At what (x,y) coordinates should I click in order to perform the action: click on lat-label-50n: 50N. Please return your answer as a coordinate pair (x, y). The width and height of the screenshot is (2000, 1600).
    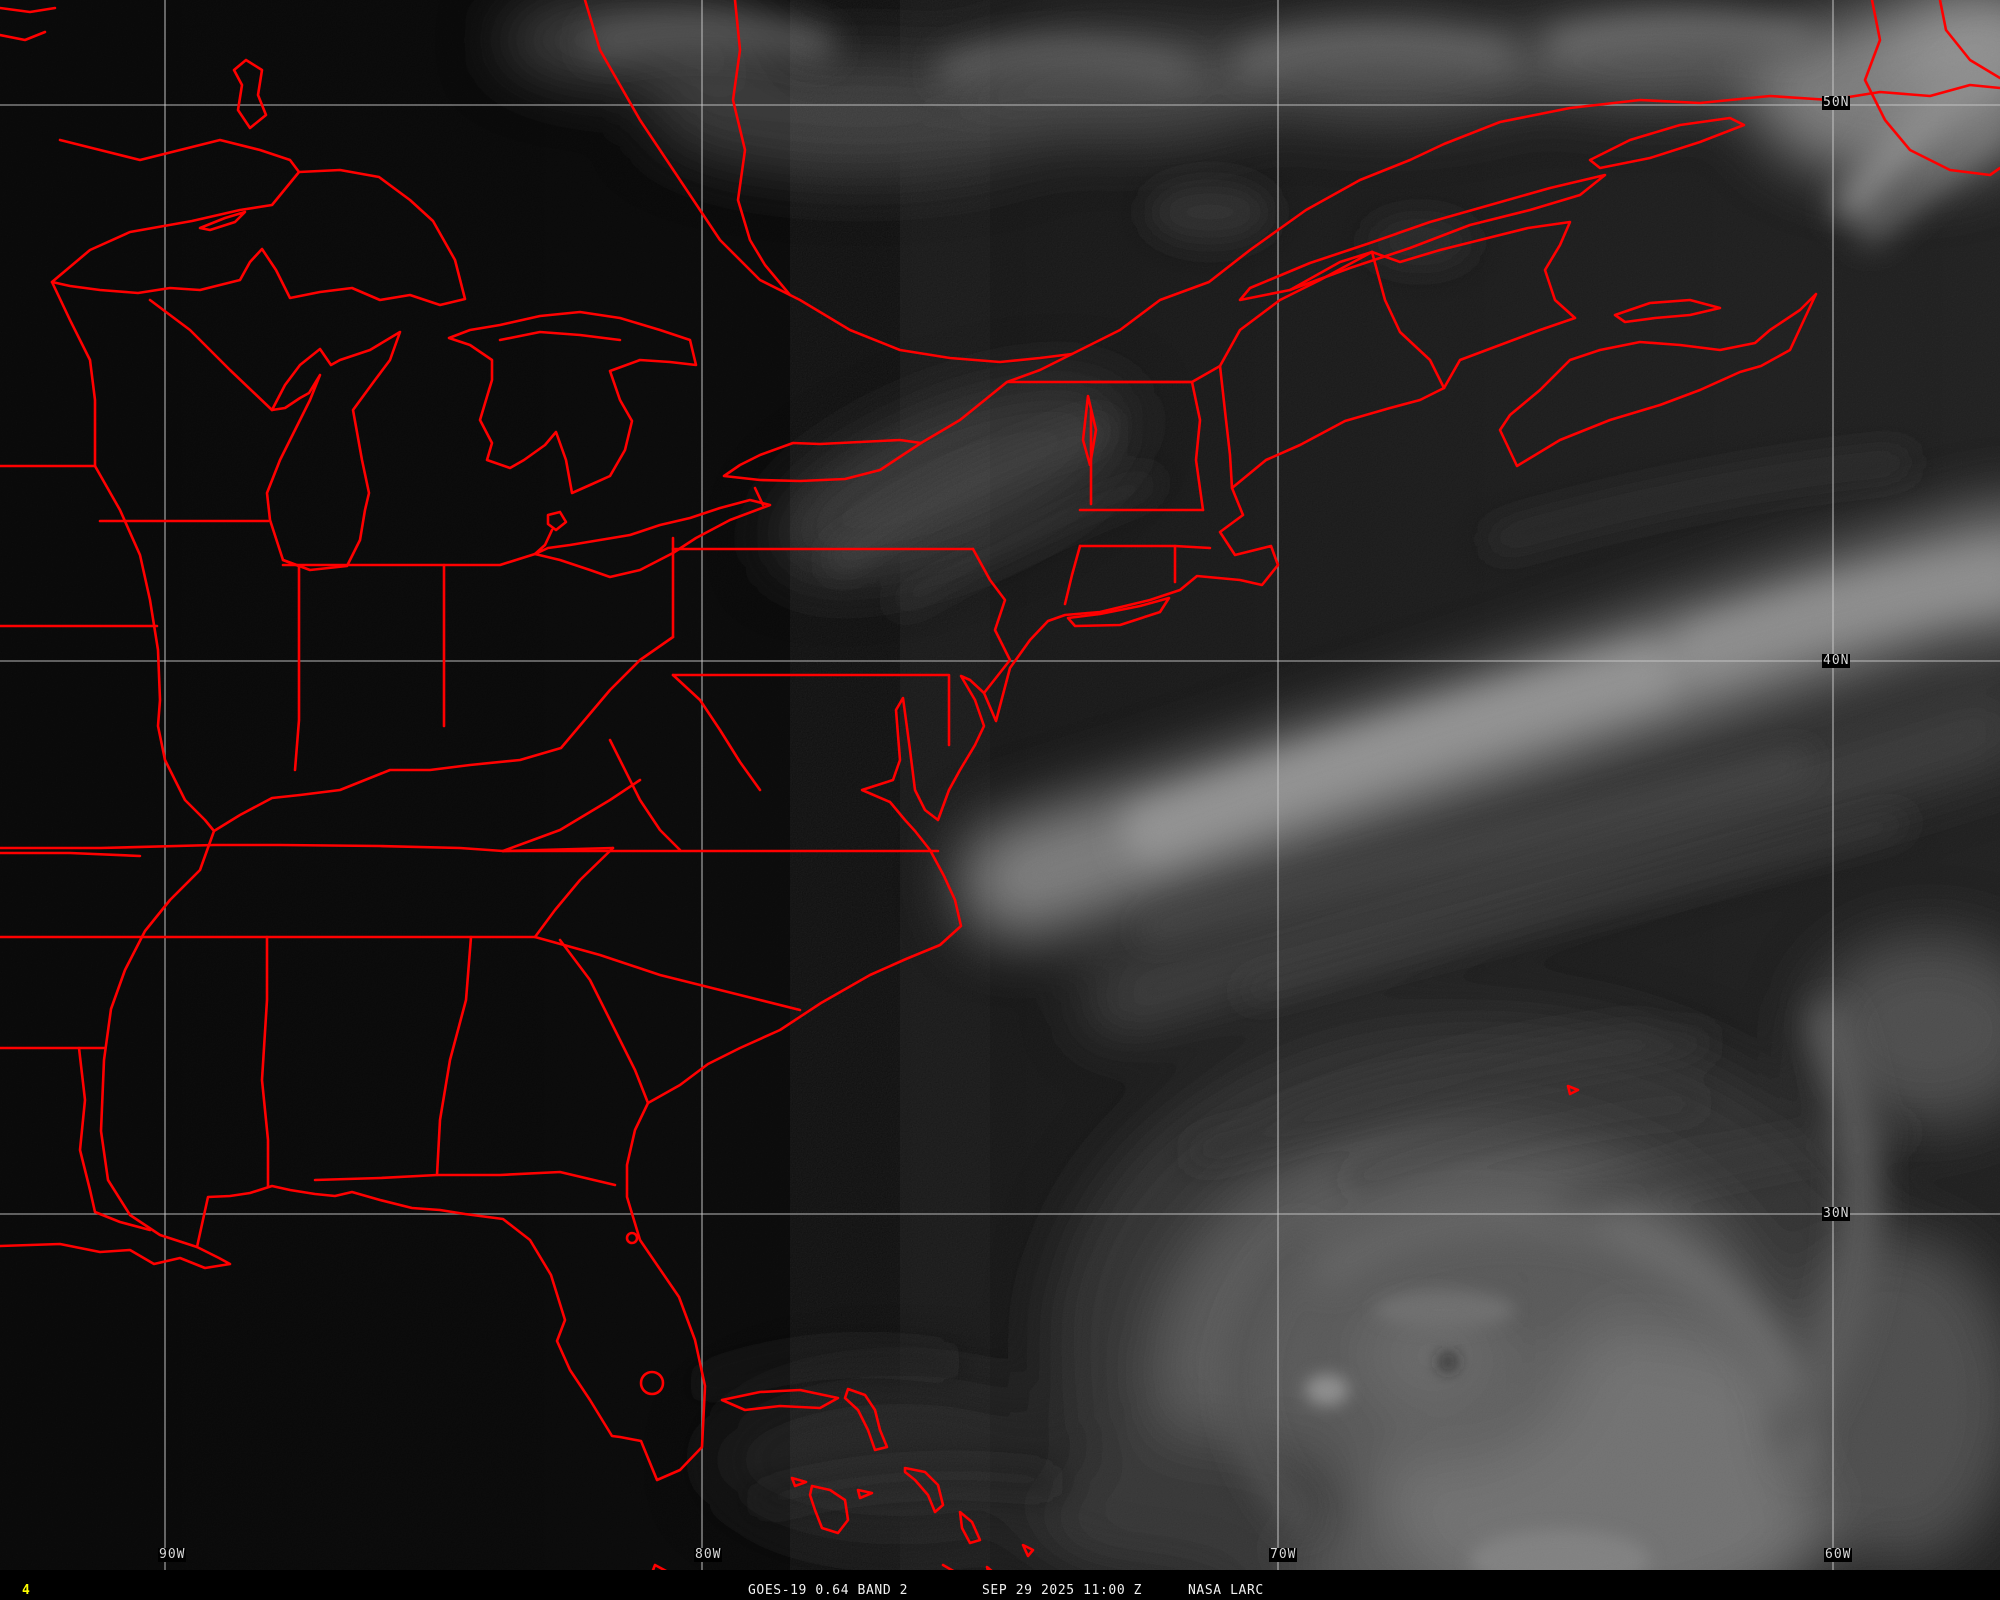
    Looking at the image, I should click on (1836, 102).